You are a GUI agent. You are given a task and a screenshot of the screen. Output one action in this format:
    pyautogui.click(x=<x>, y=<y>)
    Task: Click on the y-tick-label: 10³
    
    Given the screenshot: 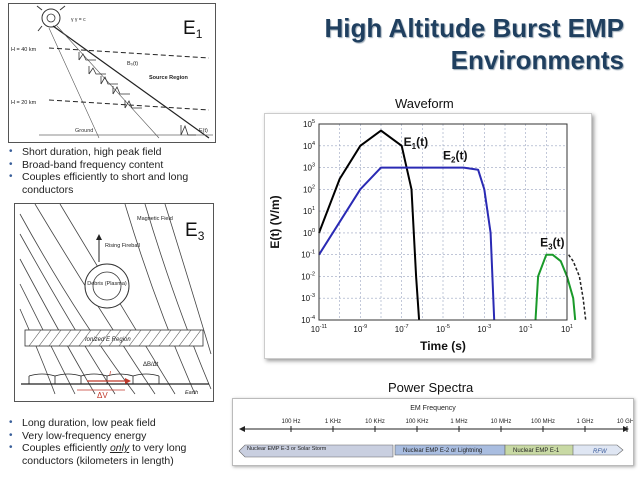 What is the action you would take?
    pyautogui.click(x=309, y=168)
    